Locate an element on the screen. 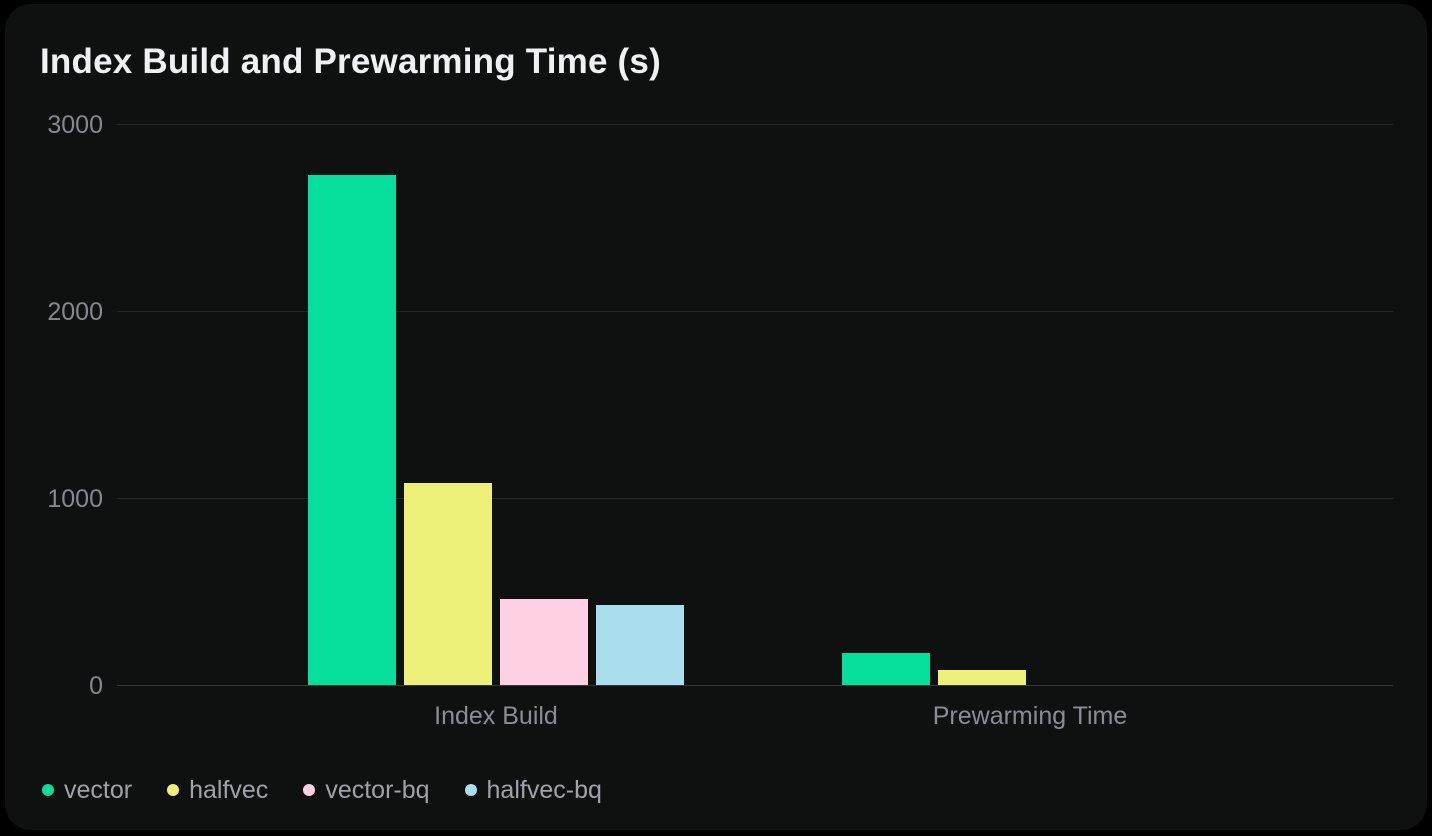 The width and height of the screenshot is (1432, 836). legend-dot-vector is located at coordinates (48, 790).